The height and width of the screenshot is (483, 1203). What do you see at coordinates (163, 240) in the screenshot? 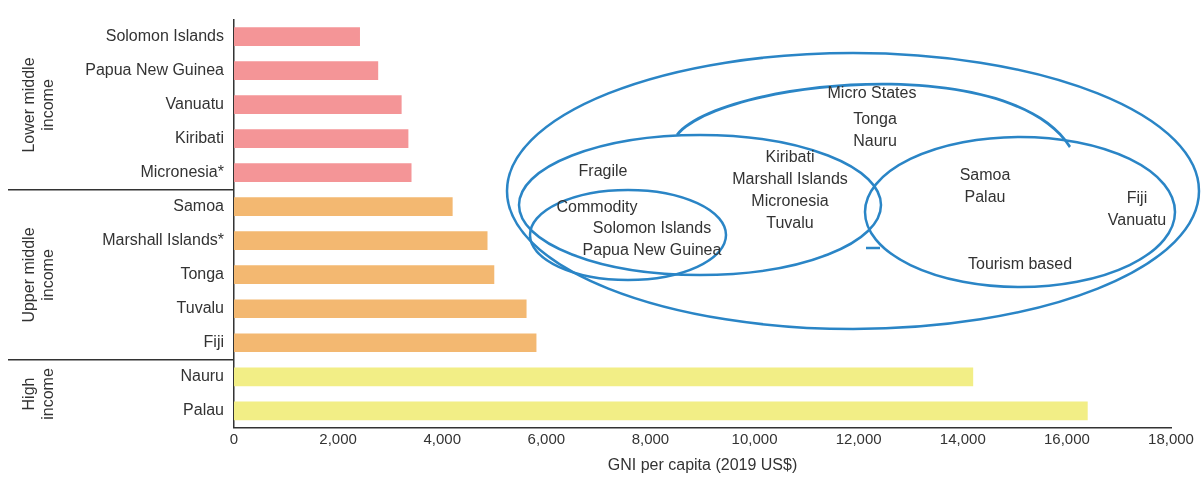
I see `y-tick-label: Marshall Islands*` at bounding box center [163, 240].